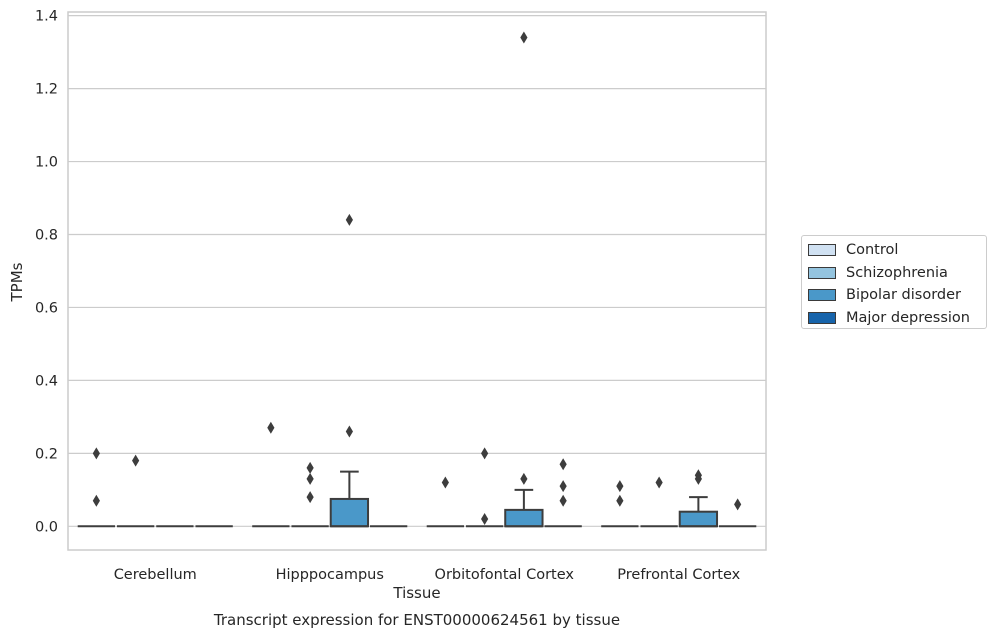 The width and height of the screenshot is (997, 637). Describe the element at coordinates (822, 317) in the screenshot. I see `legend-swatch-major-depression` at that location.